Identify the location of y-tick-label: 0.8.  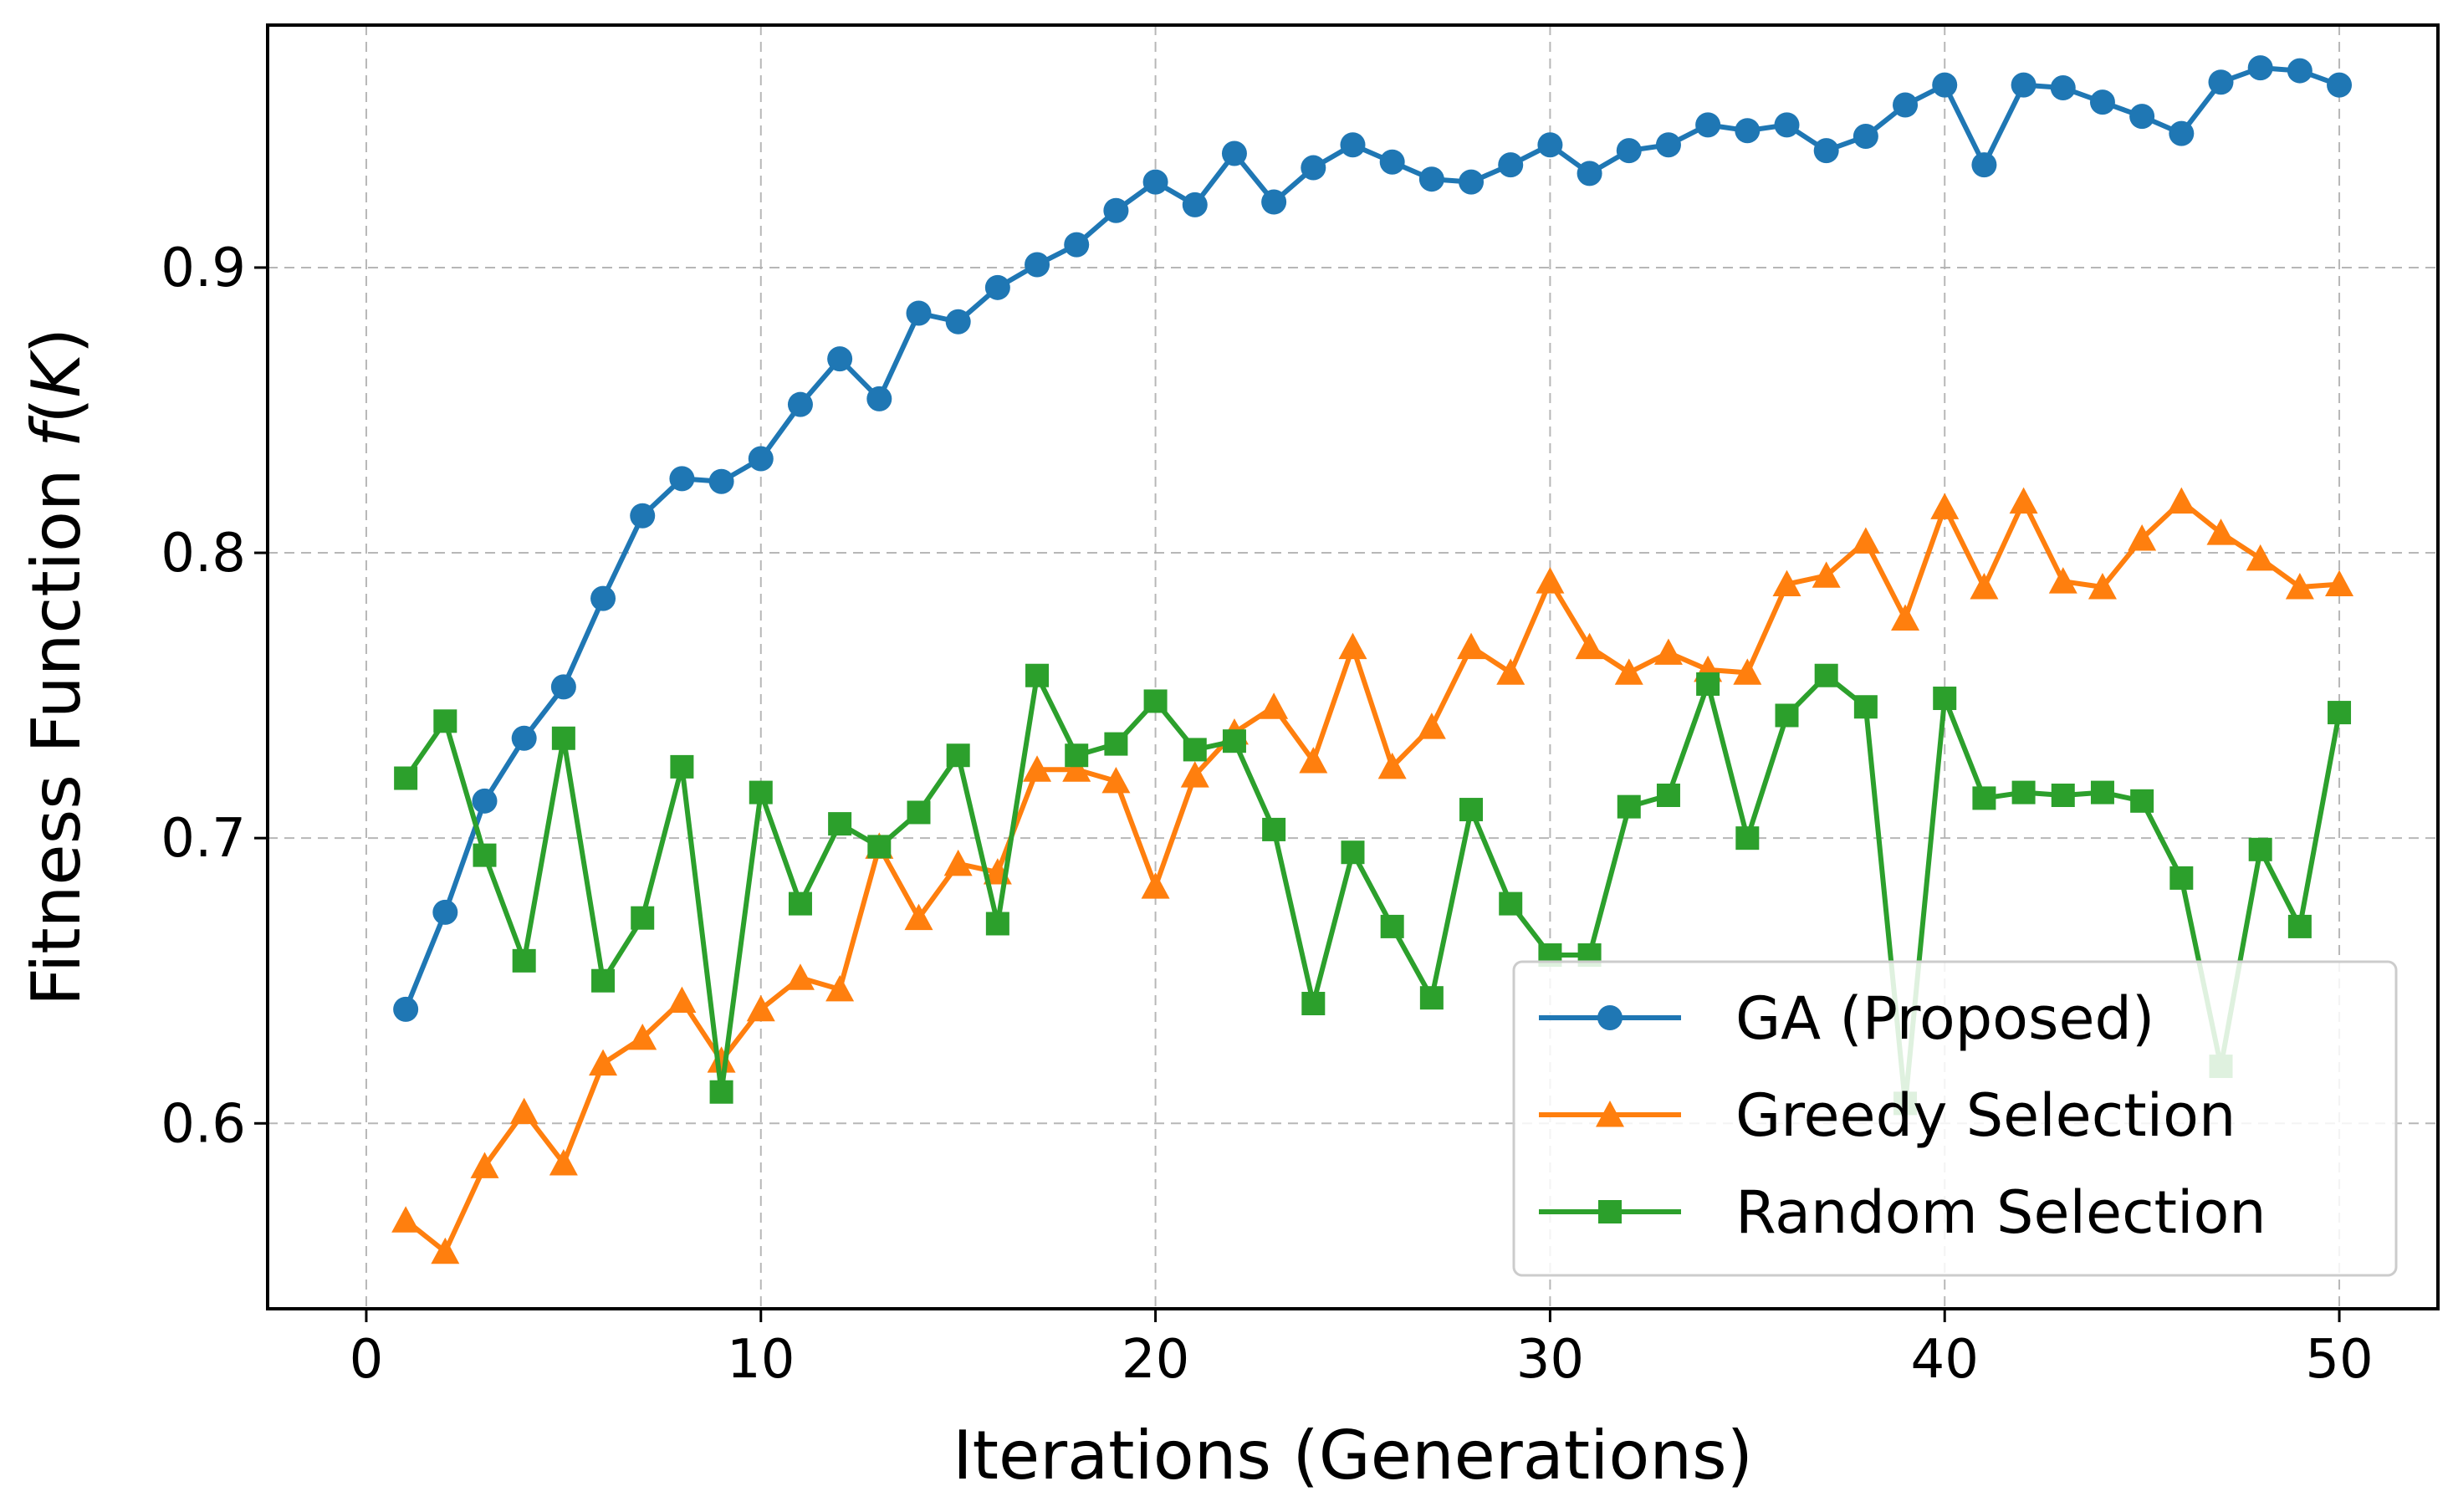
(204, 554).